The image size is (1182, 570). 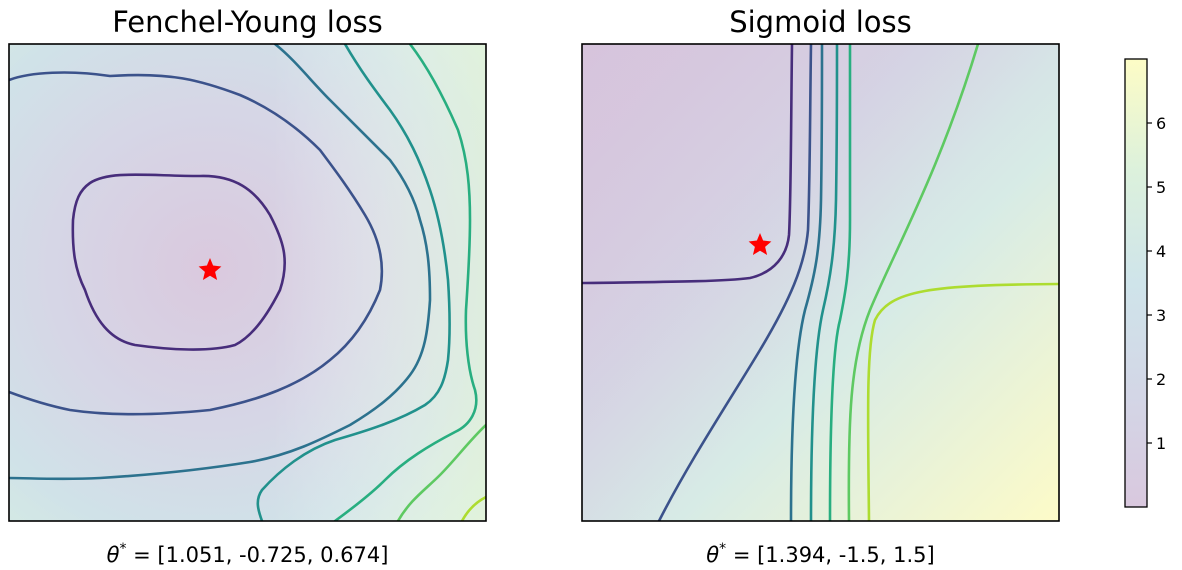 I want to click on colorbar-ticks: 1 2 3 4 5 6, so click(x=1156, y=283).